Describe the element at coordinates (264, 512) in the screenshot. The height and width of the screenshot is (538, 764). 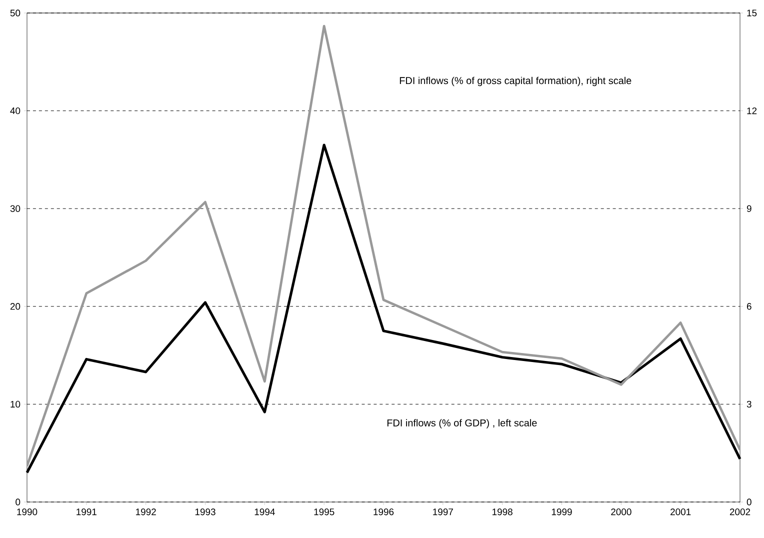
I see `x-tick-label: 1994` at that location.